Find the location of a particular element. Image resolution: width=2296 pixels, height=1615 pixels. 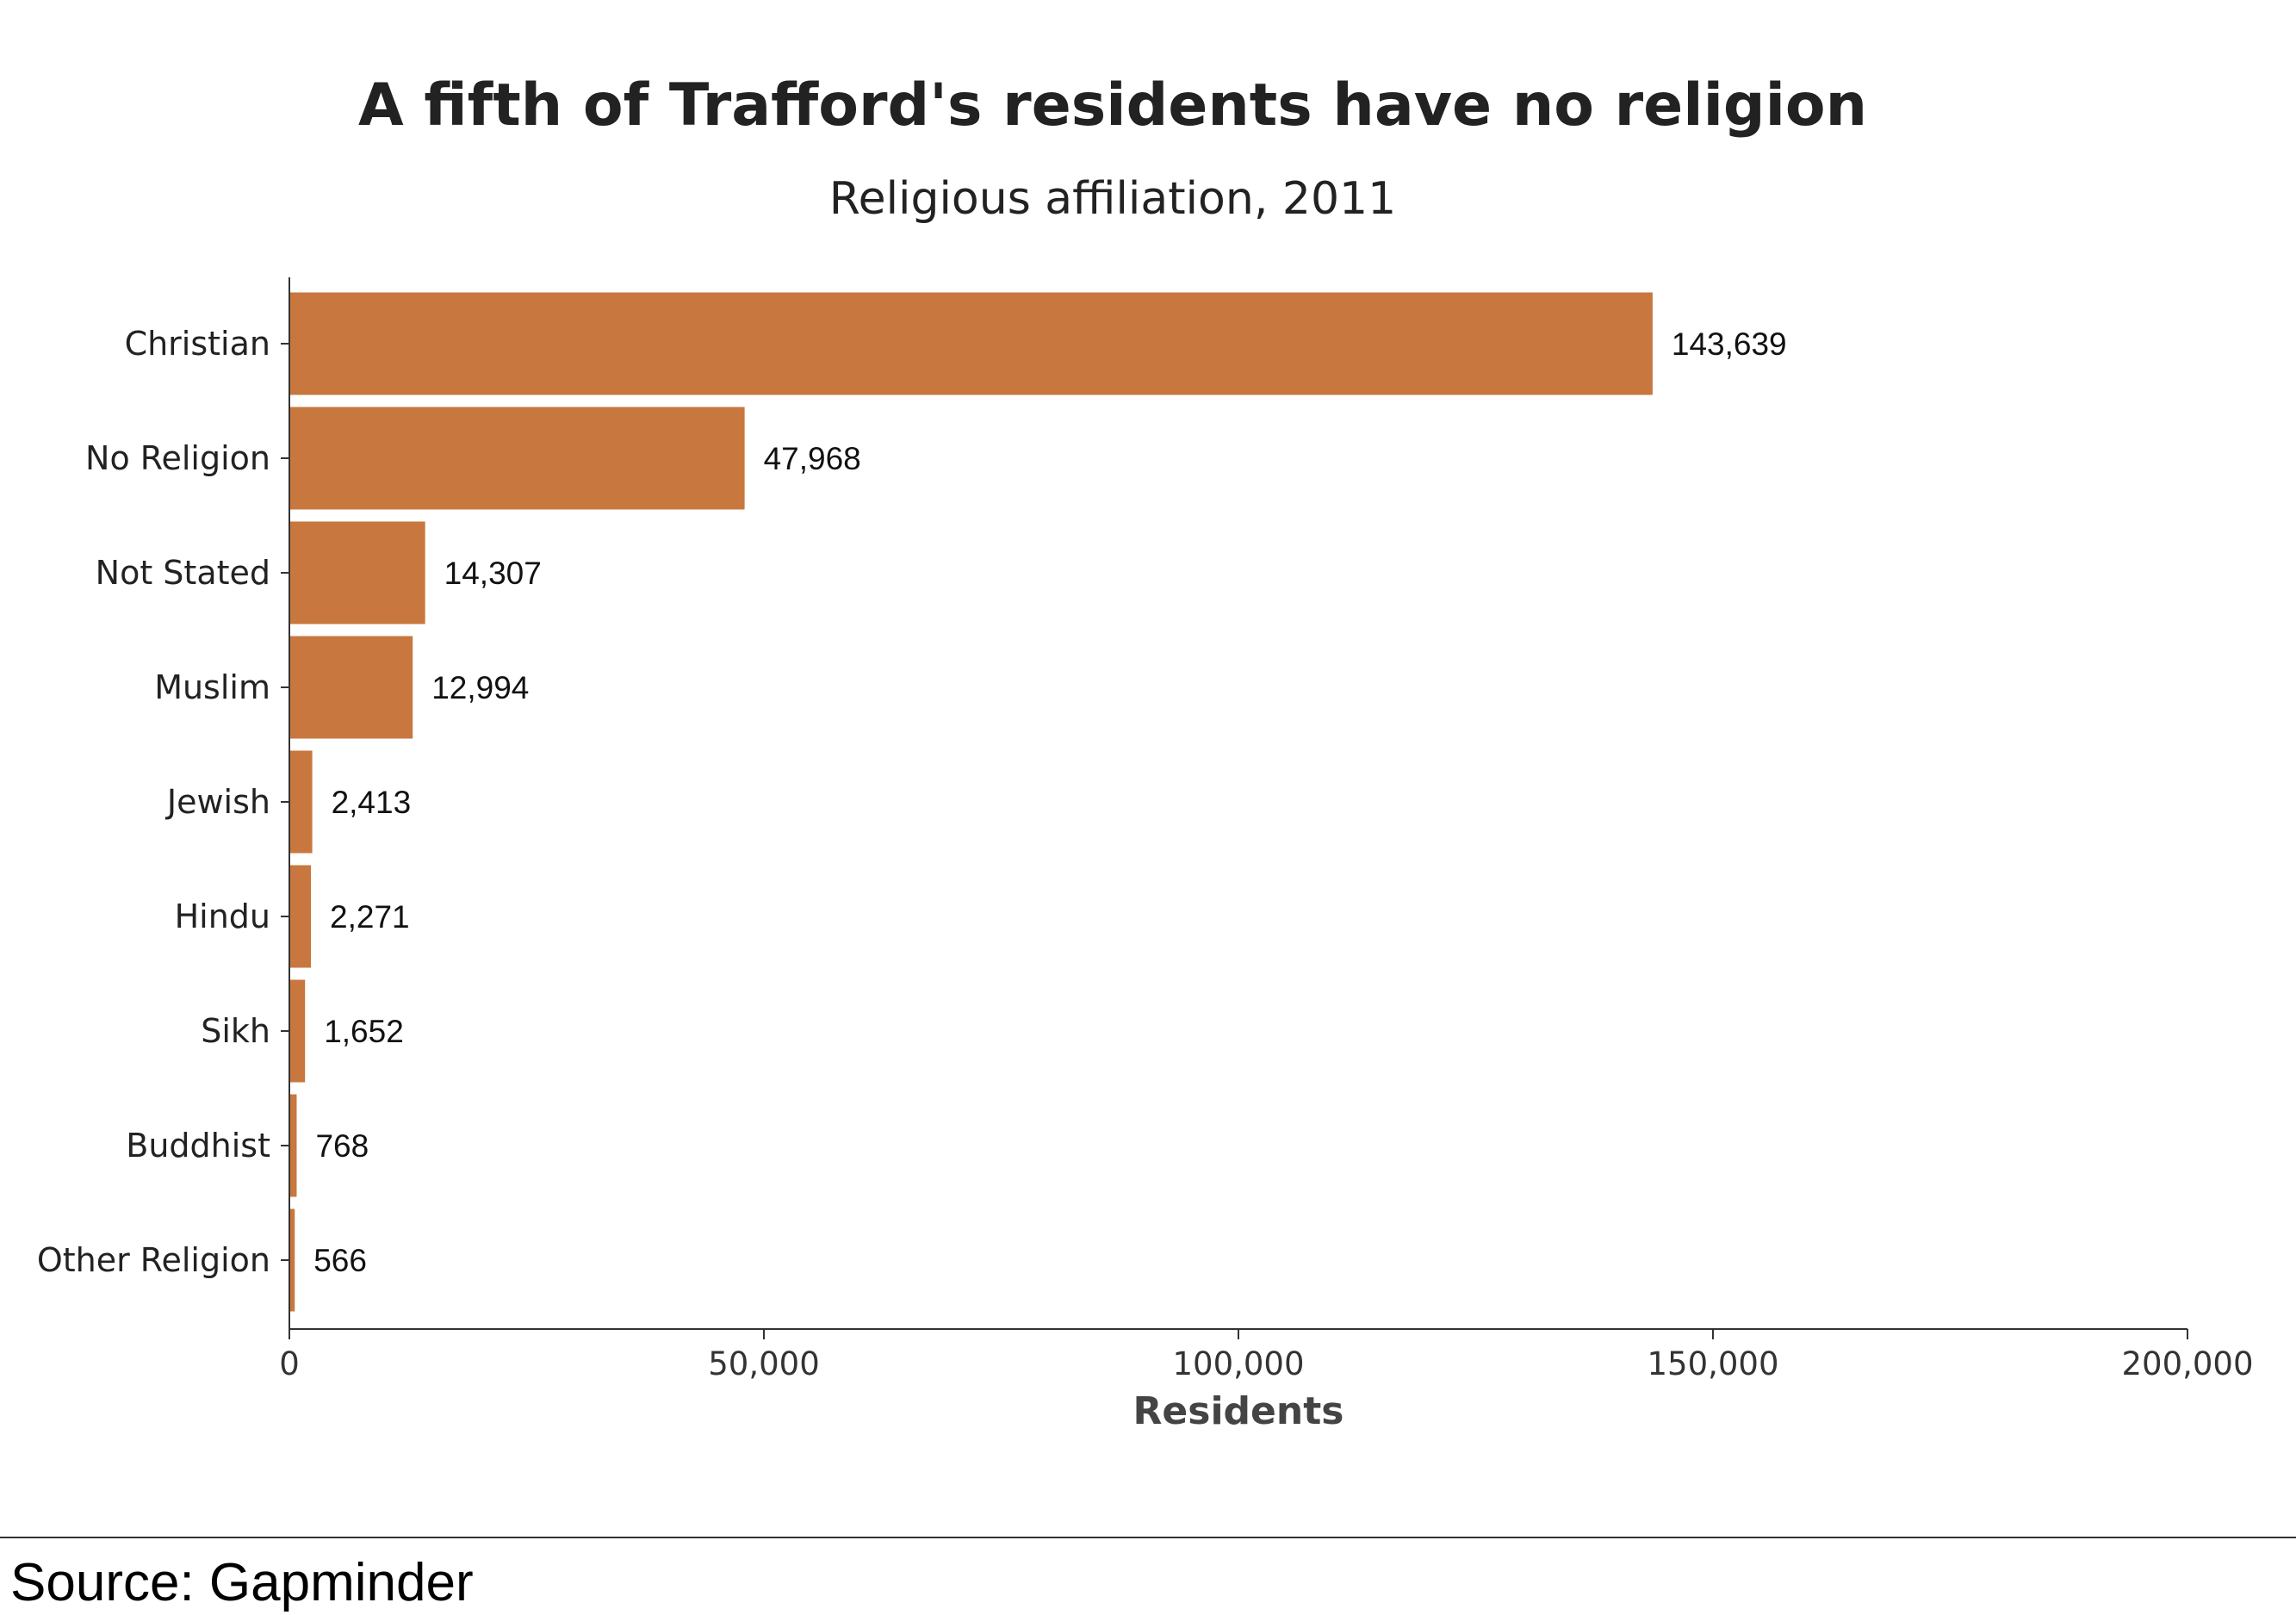

category-label: Hindu is located at coordinates (222, 916).